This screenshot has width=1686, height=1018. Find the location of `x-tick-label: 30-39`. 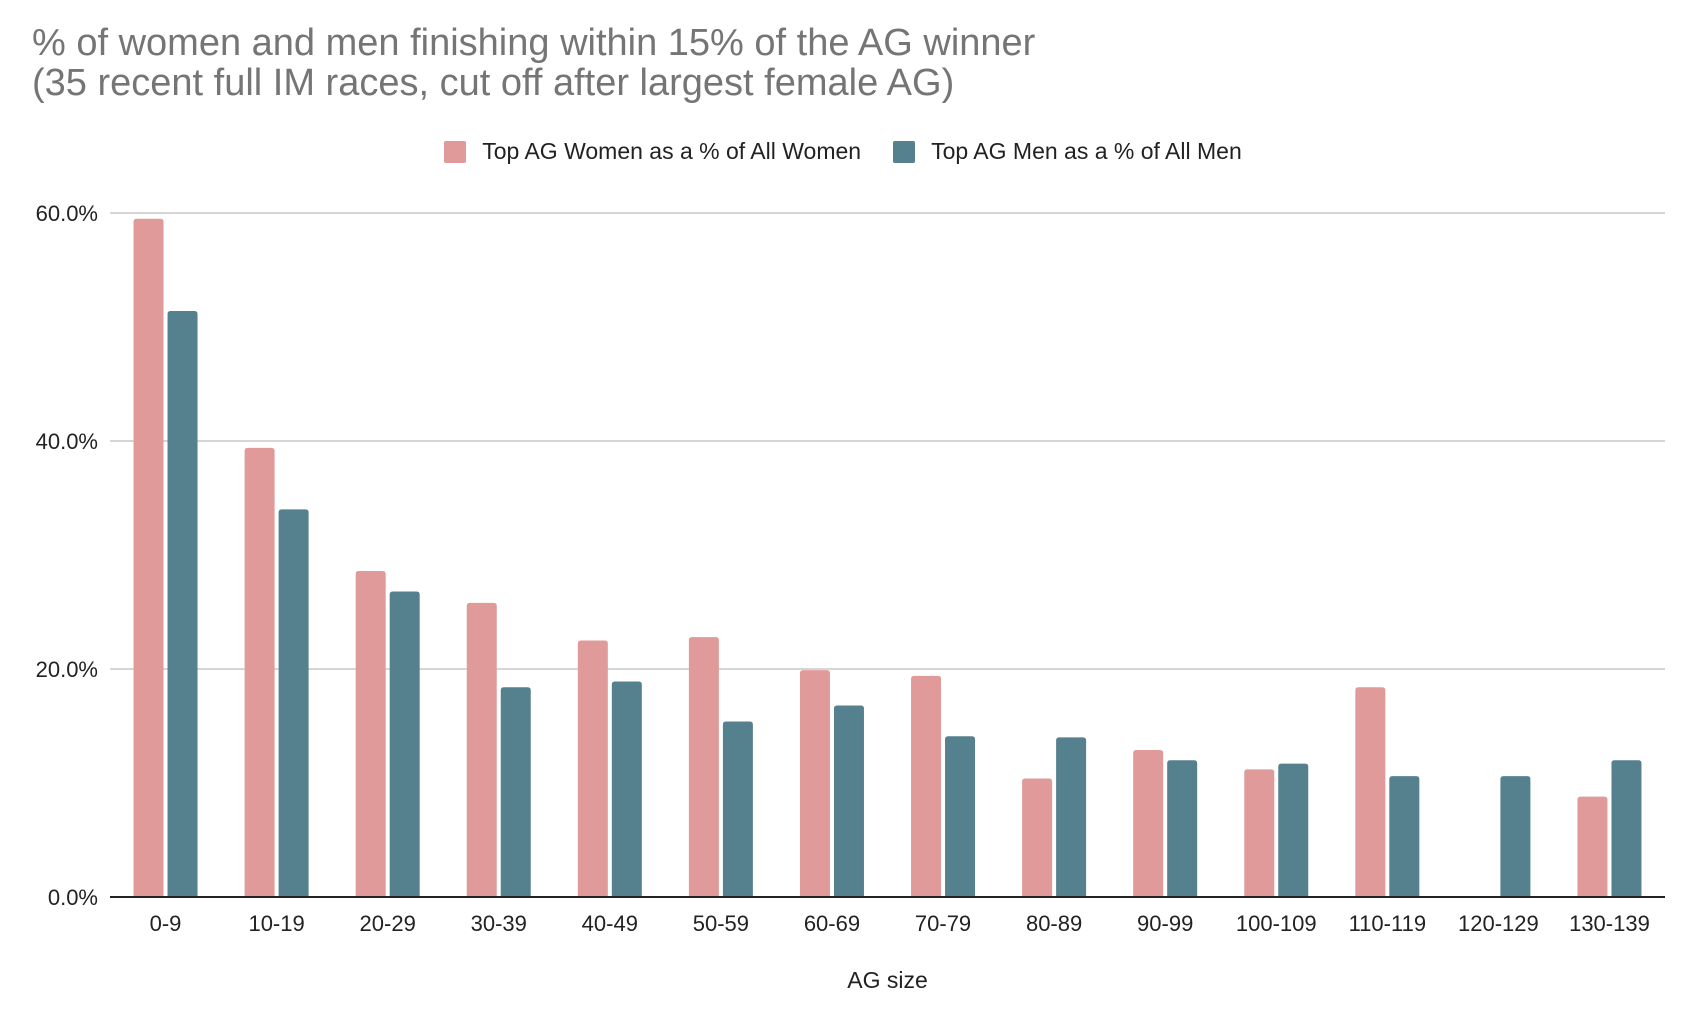

x-tick-label: 30-39 is located at coordinates (499, 923).